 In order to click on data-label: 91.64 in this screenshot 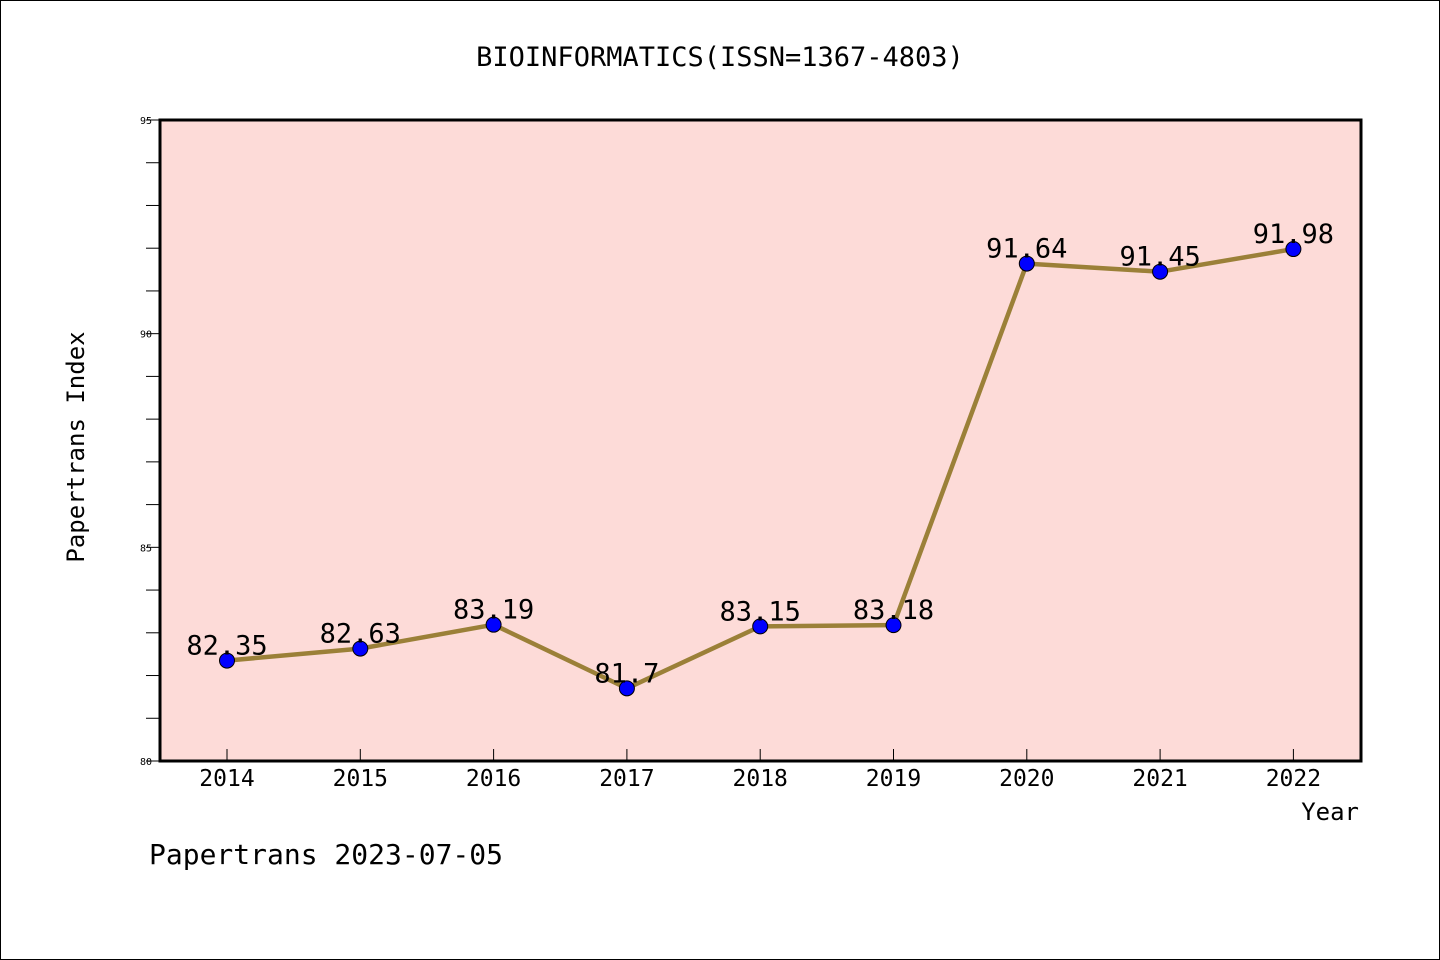, I will do `click(1026, 249)`.